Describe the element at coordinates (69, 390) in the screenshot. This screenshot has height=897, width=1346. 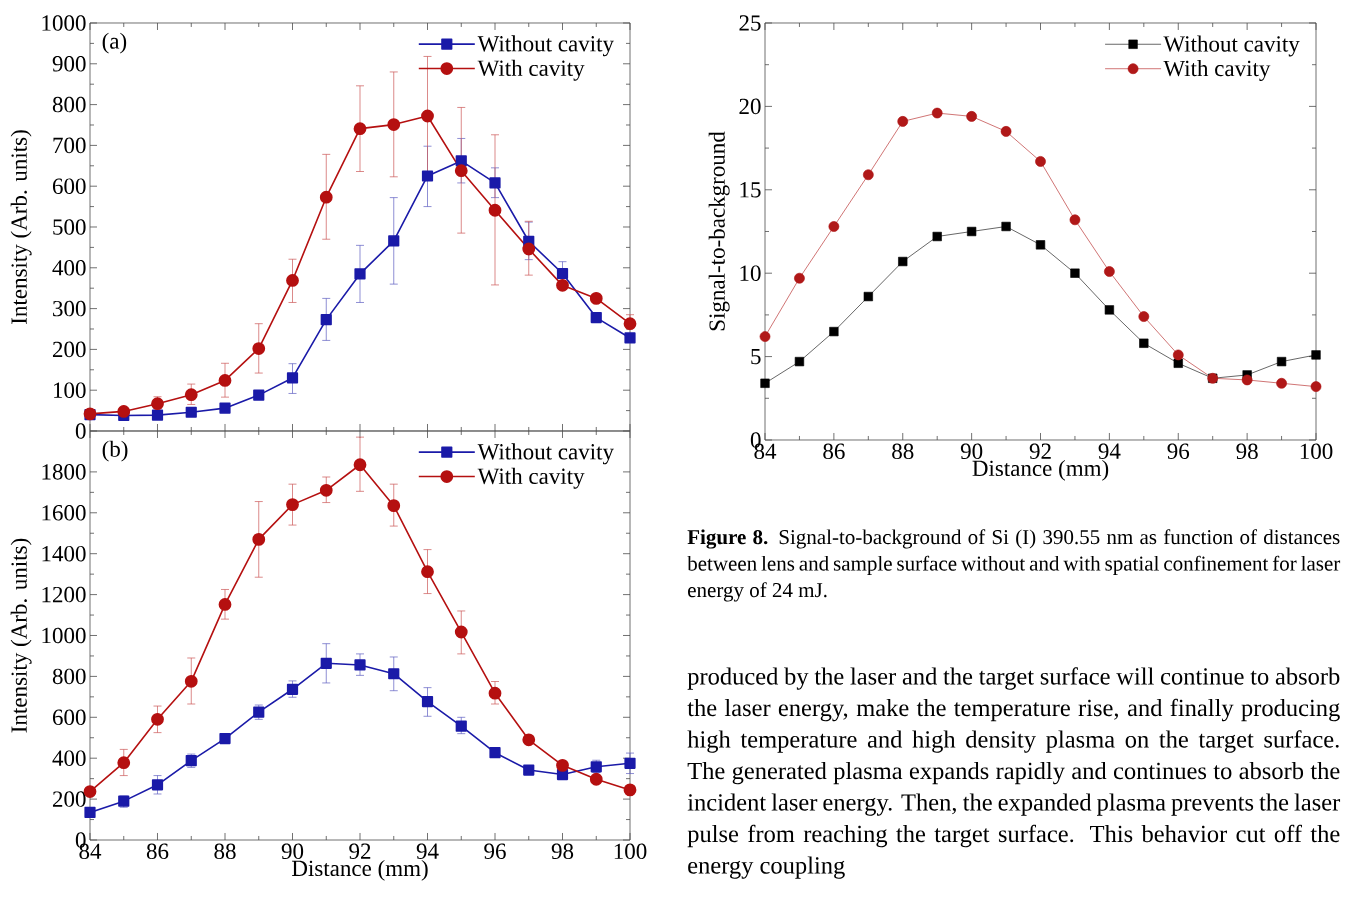
I see `y-tick-label: 100` at that location.